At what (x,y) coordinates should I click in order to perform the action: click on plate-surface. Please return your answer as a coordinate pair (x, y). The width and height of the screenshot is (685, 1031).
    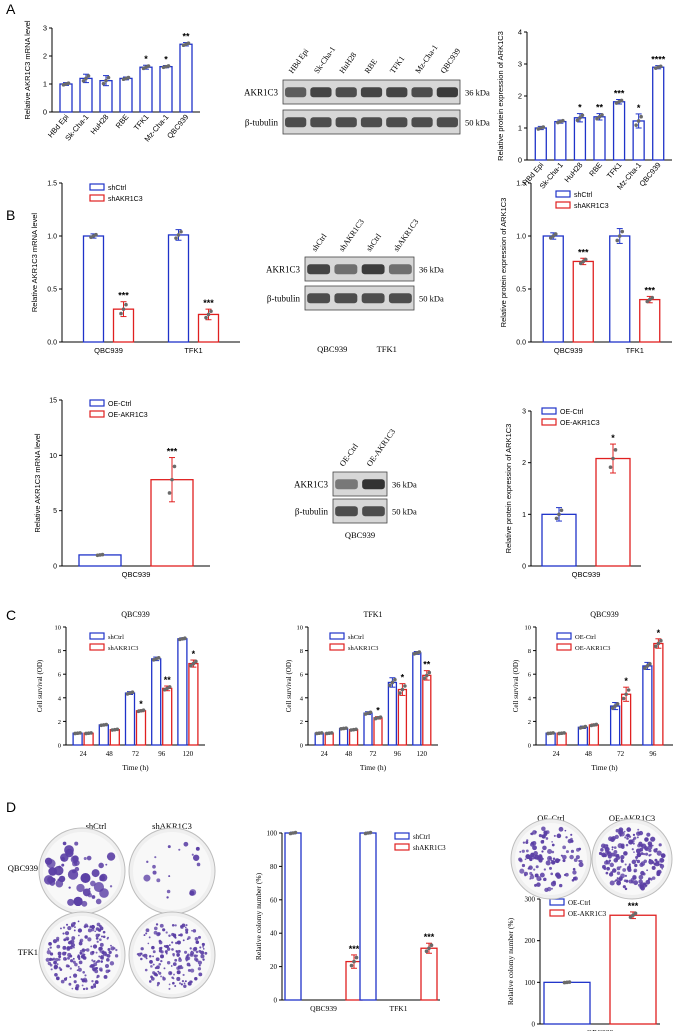
    Looking at the image, I should click on (632, 859).